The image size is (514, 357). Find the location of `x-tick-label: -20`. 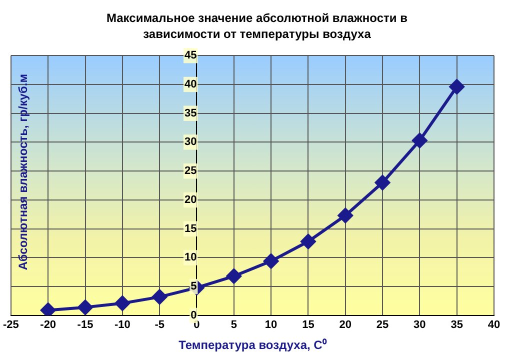

x-tick-label: -20 is located at coordinates (48, 325).